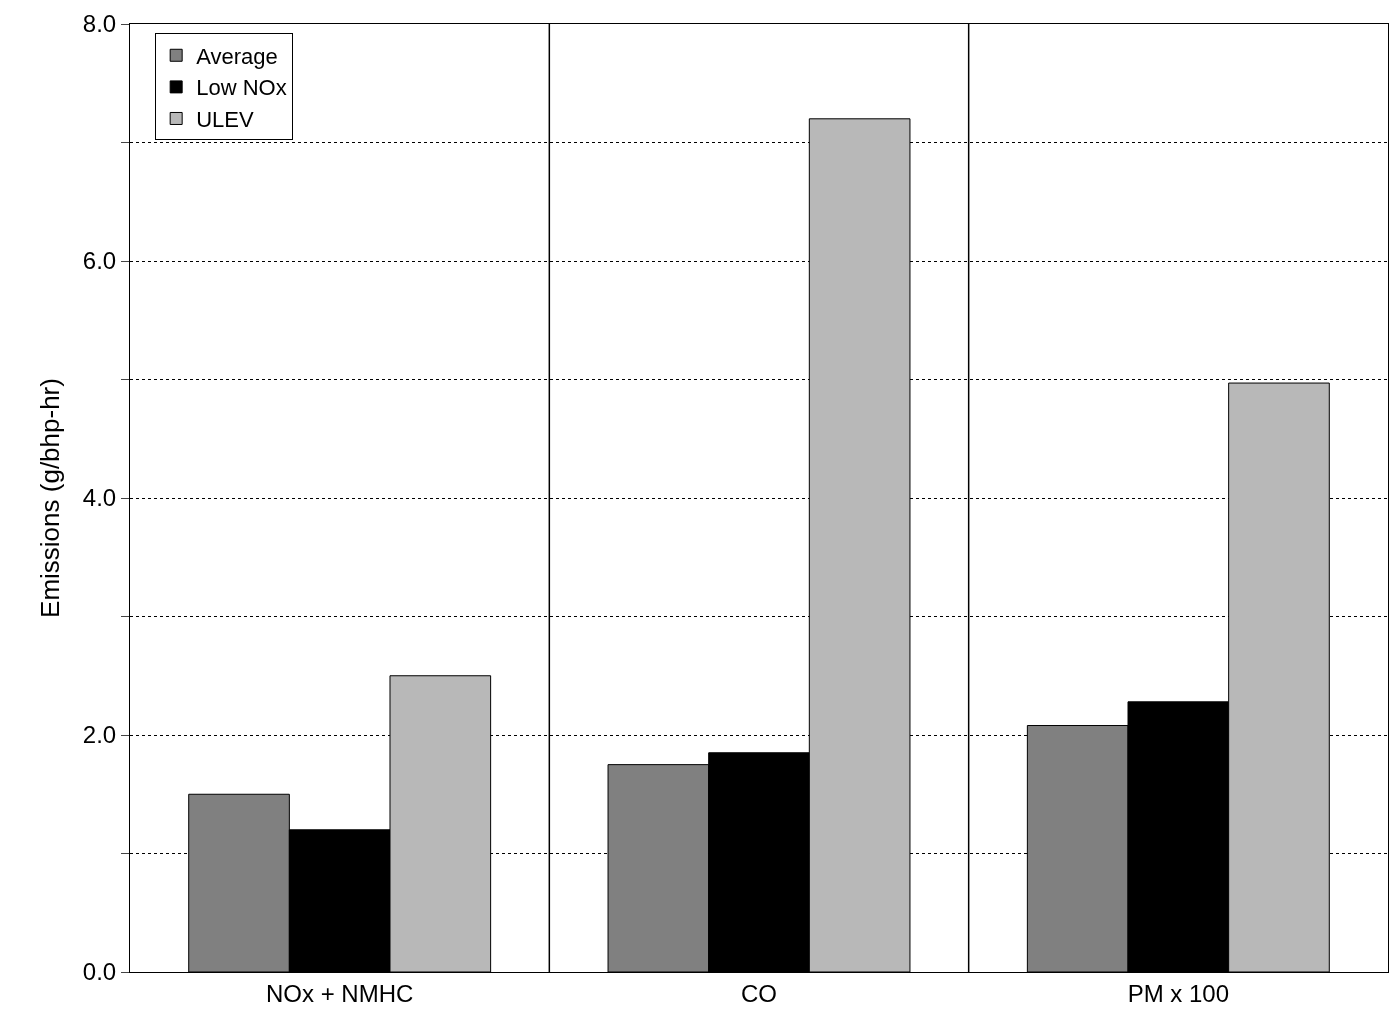 The width and height of the screenshot is (1399, 1032). I want to click on y-tick-label: 2.0, so click(99, 735).